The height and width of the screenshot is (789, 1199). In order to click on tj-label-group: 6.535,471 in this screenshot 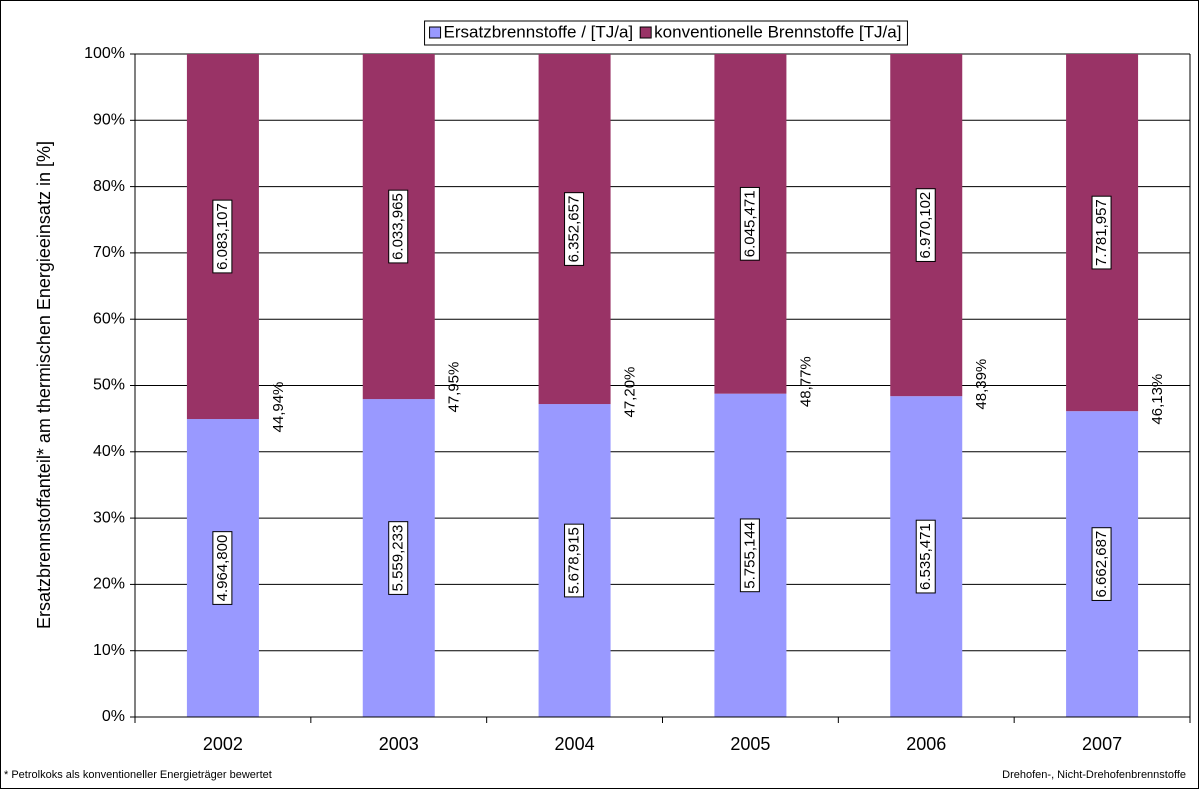, I will do `click(925, 556)`.